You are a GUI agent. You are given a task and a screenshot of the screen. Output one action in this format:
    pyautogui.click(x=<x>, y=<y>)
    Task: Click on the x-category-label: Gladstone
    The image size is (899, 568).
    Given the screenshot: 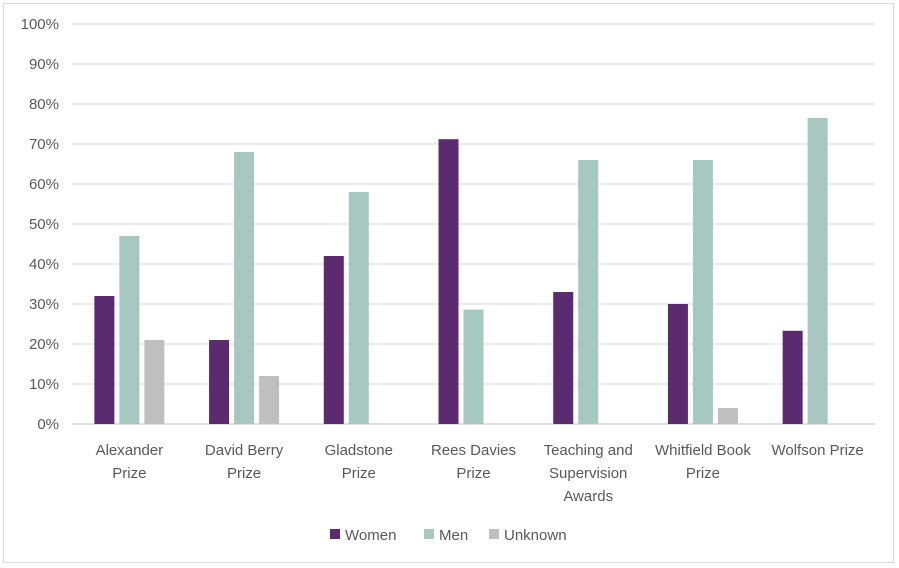 What is the action you would take?
    pyautogui.click(x=359, y=450)
    